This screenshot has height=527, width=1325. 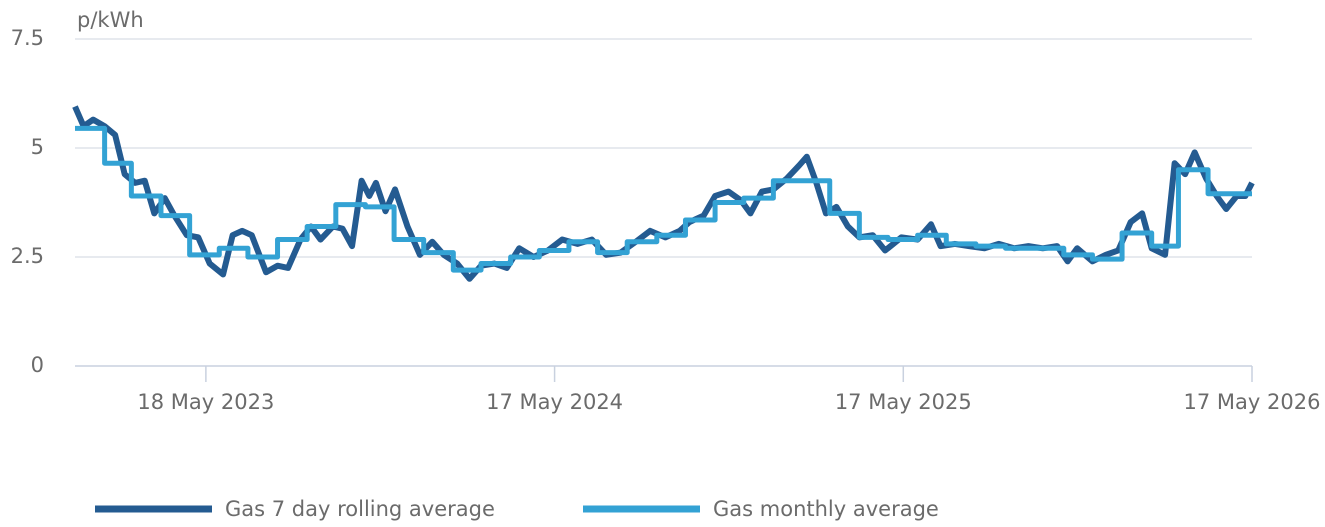 What do you see at coordinates (37, 147) in the screenshot?
I see `y-tick-label: 5` at bounding box center [37, 147].